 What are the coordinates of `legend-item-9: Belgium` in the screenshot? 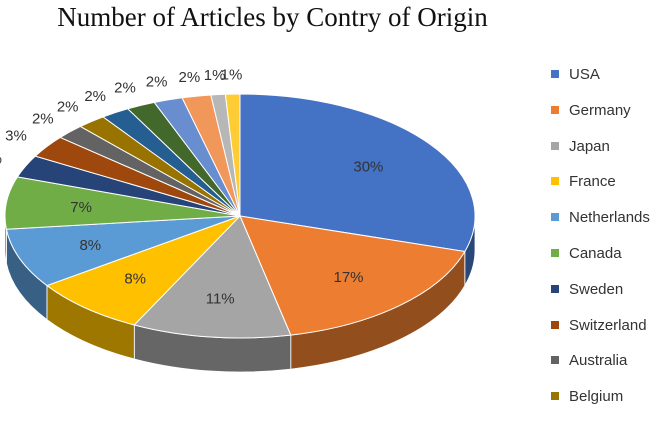 It's located at (608, 404).